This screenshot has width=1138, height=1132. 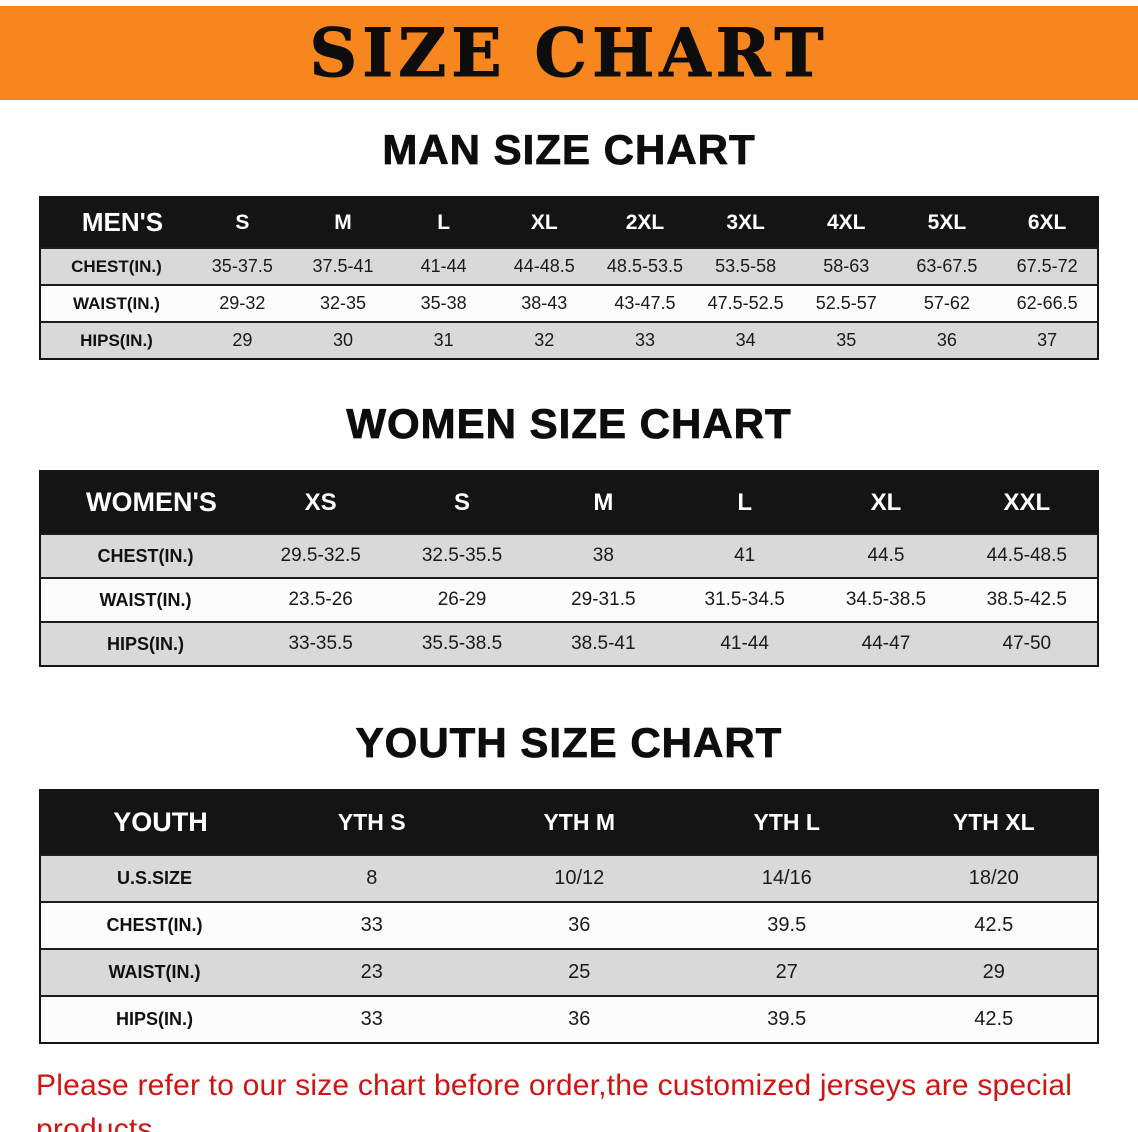 I want to click on men-cell: 32, so click(x=544, y=340).